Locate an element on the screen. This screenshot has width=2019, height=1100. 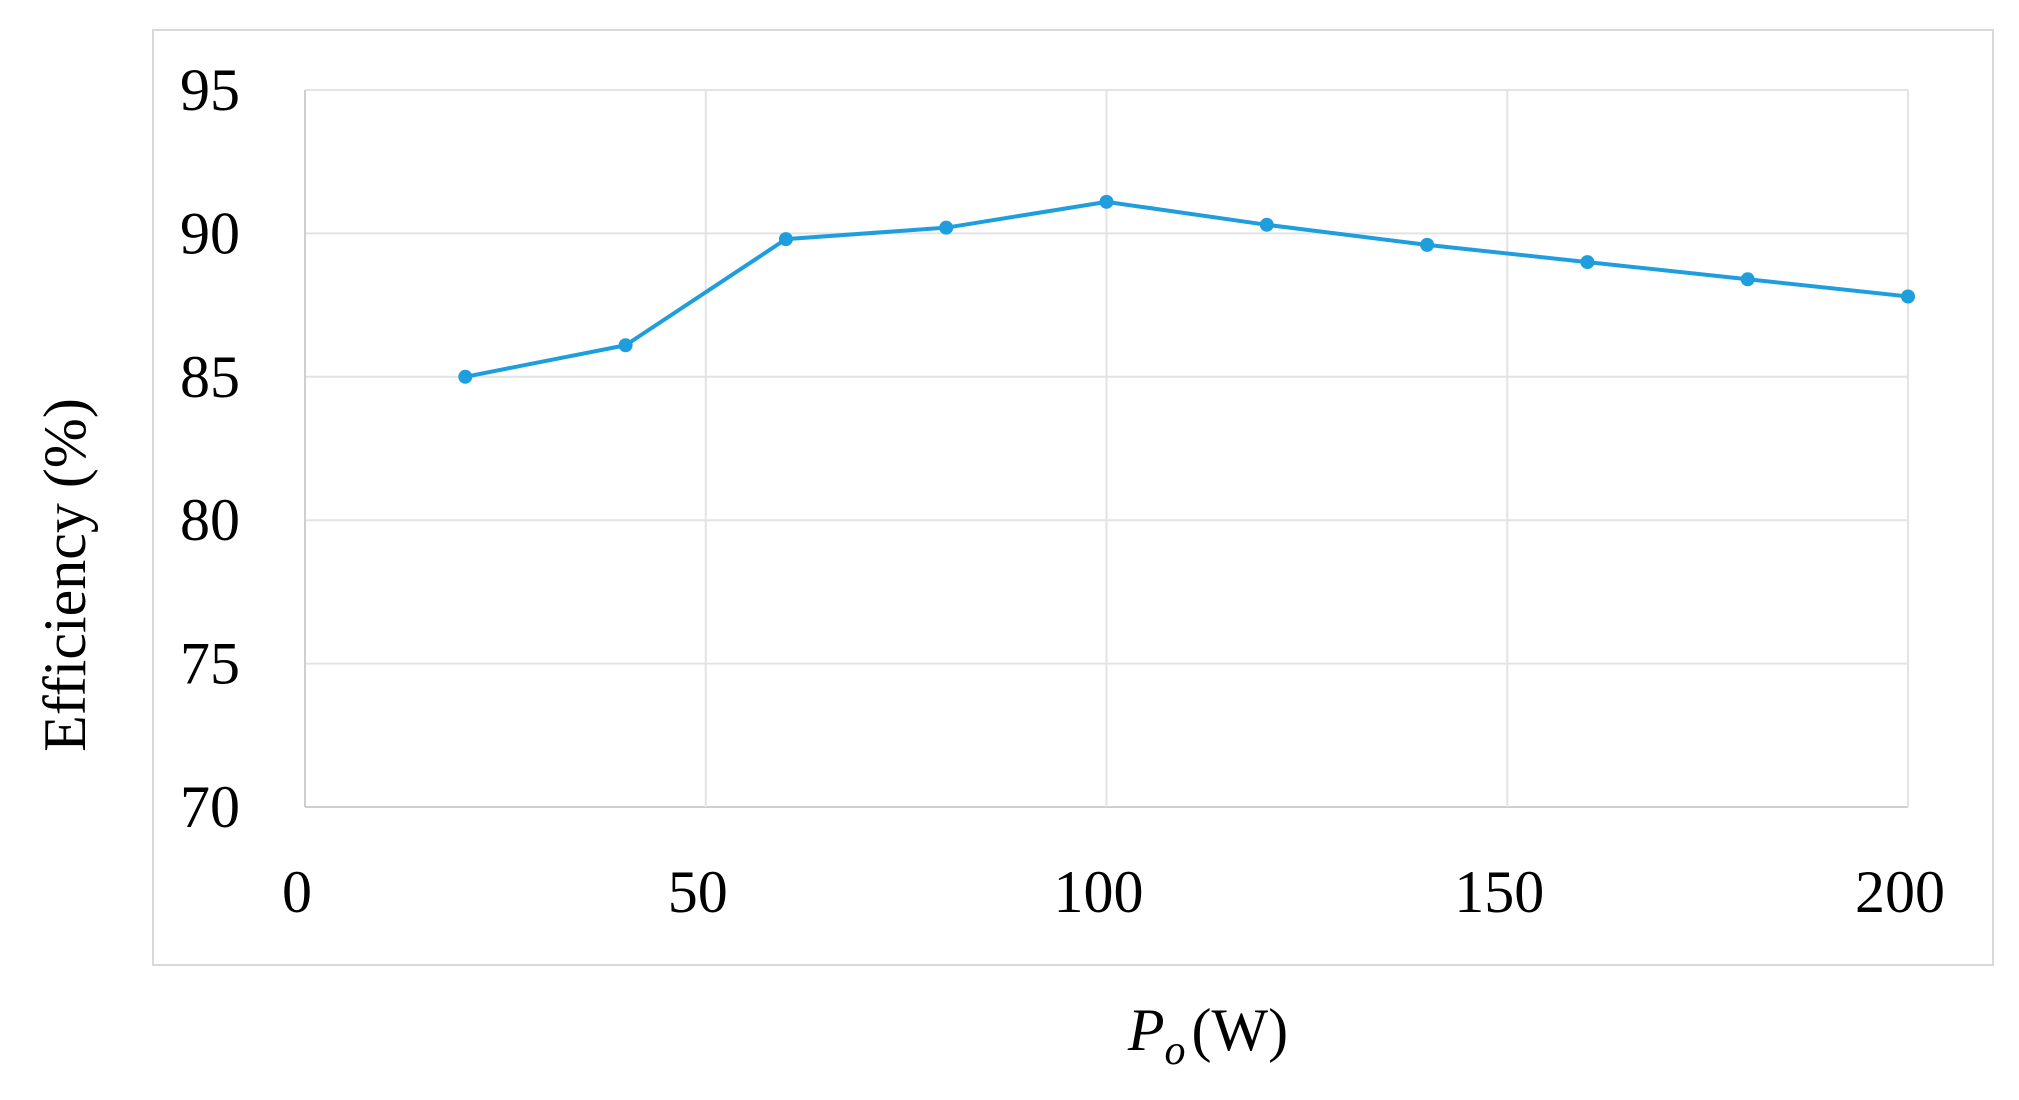
y-tick-label-75: 75 is located at coordinates (210, 664).